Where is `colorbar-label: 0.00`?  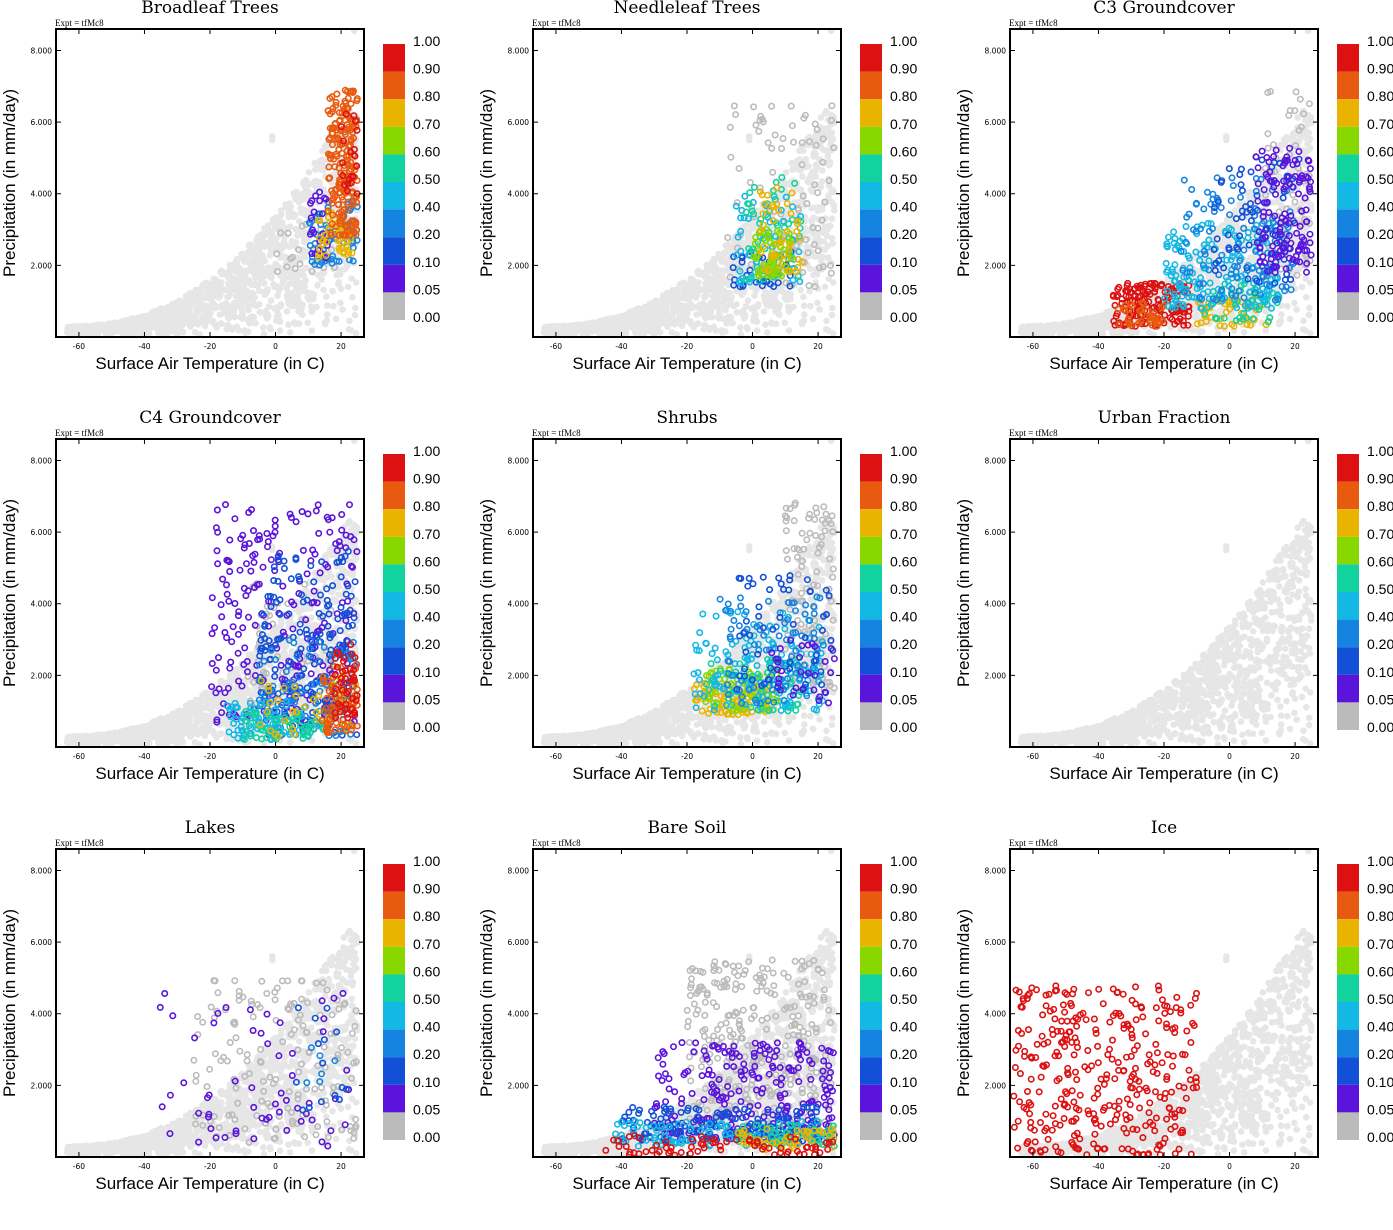 colorbar-label: 0.00 is located at coordinates (903, 317).